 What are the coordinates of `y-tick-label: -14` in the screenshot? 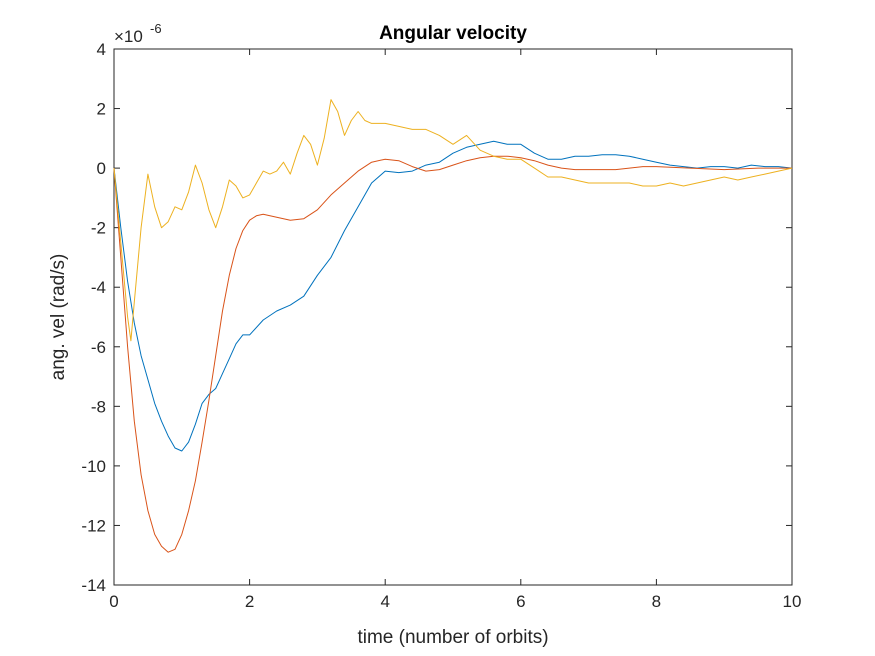 It's located at (93, 585).